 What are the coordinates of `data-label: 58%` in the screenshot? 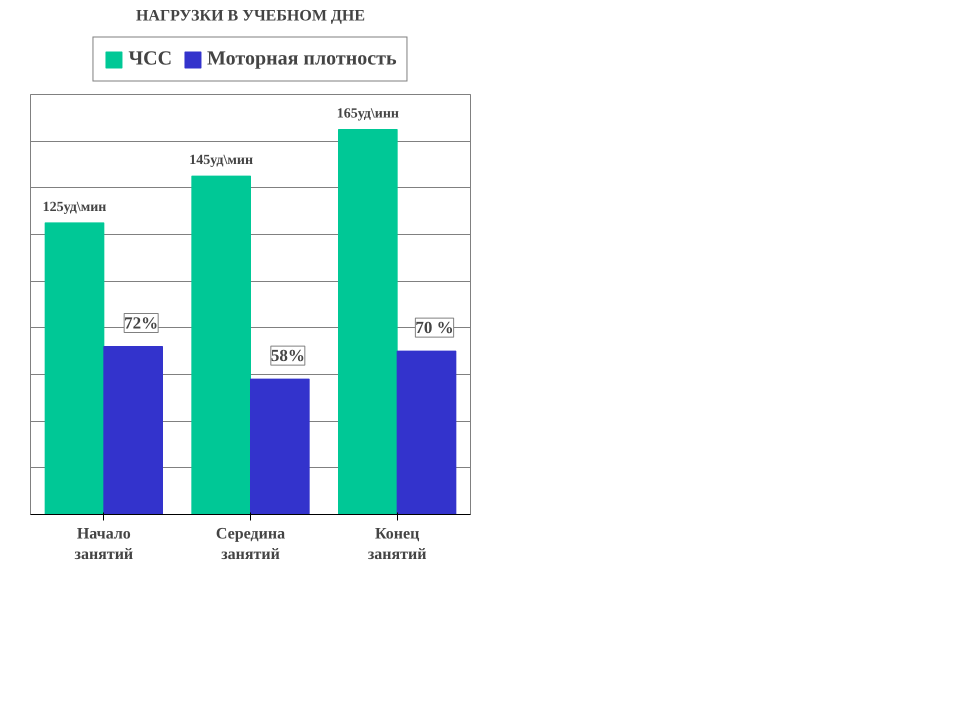 It's located at (287, 356).